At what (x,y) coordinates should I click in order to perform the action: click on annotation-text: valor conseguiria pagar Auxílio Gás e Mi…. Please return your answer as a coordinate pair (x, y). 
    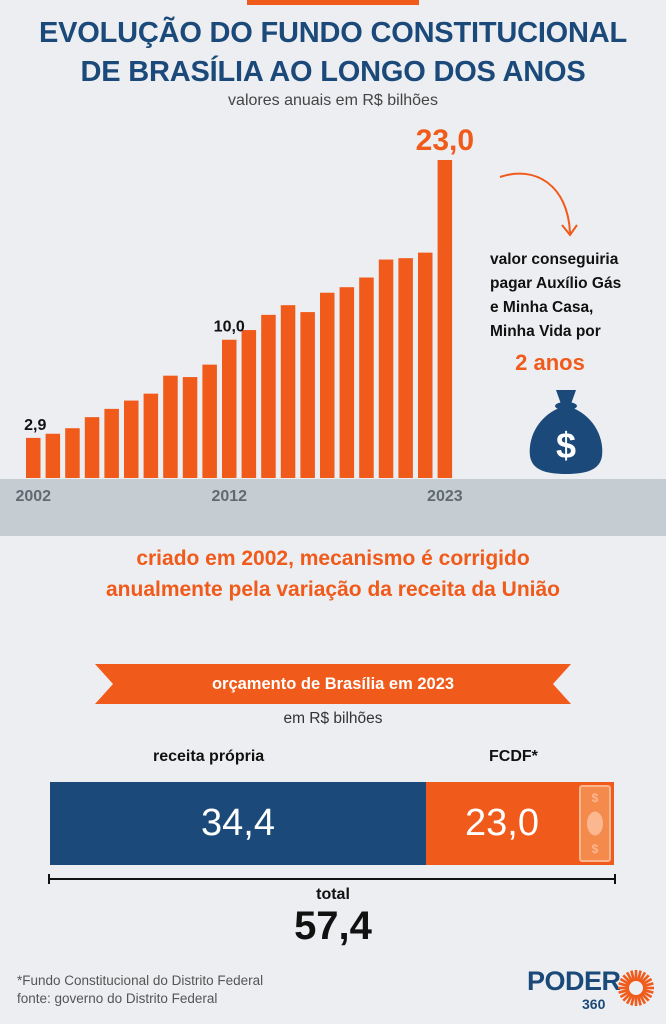
    Looking at the image, I should click on (575, 296).